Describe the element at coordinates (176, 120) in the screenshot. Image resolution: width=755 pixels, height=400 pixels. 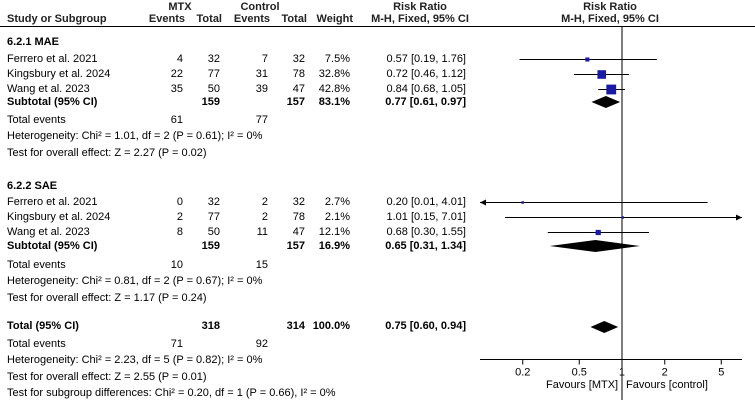
I see `total-events-mtx: 61` at that location.